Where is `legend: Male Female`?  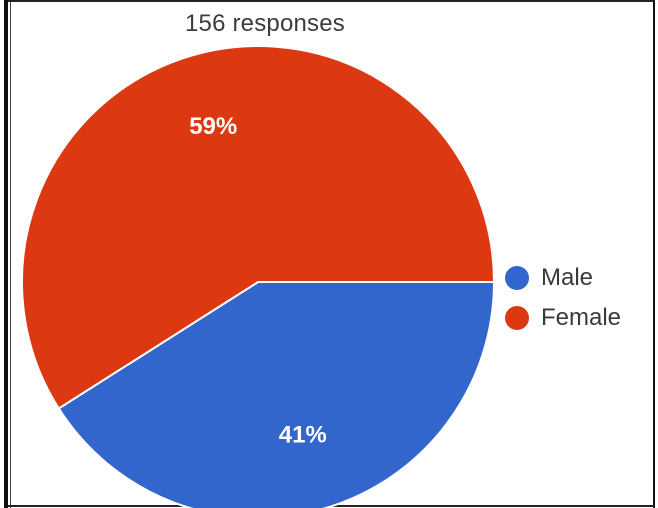
legend: Male Female is located at coordinates (563, 298).